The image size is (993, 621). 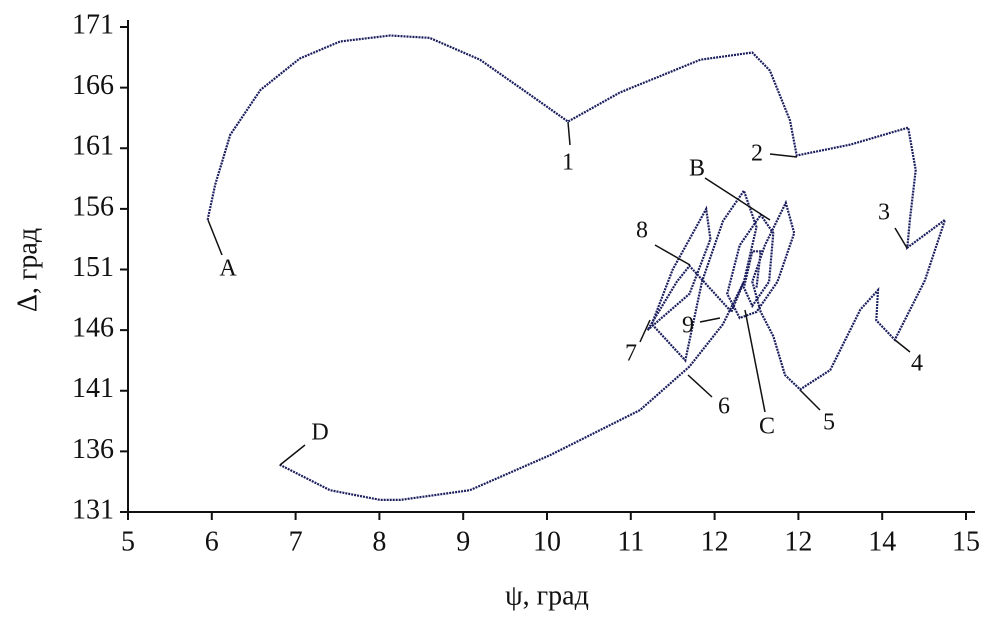 I want to click on annotation: 5, so click(x=829, y=423).